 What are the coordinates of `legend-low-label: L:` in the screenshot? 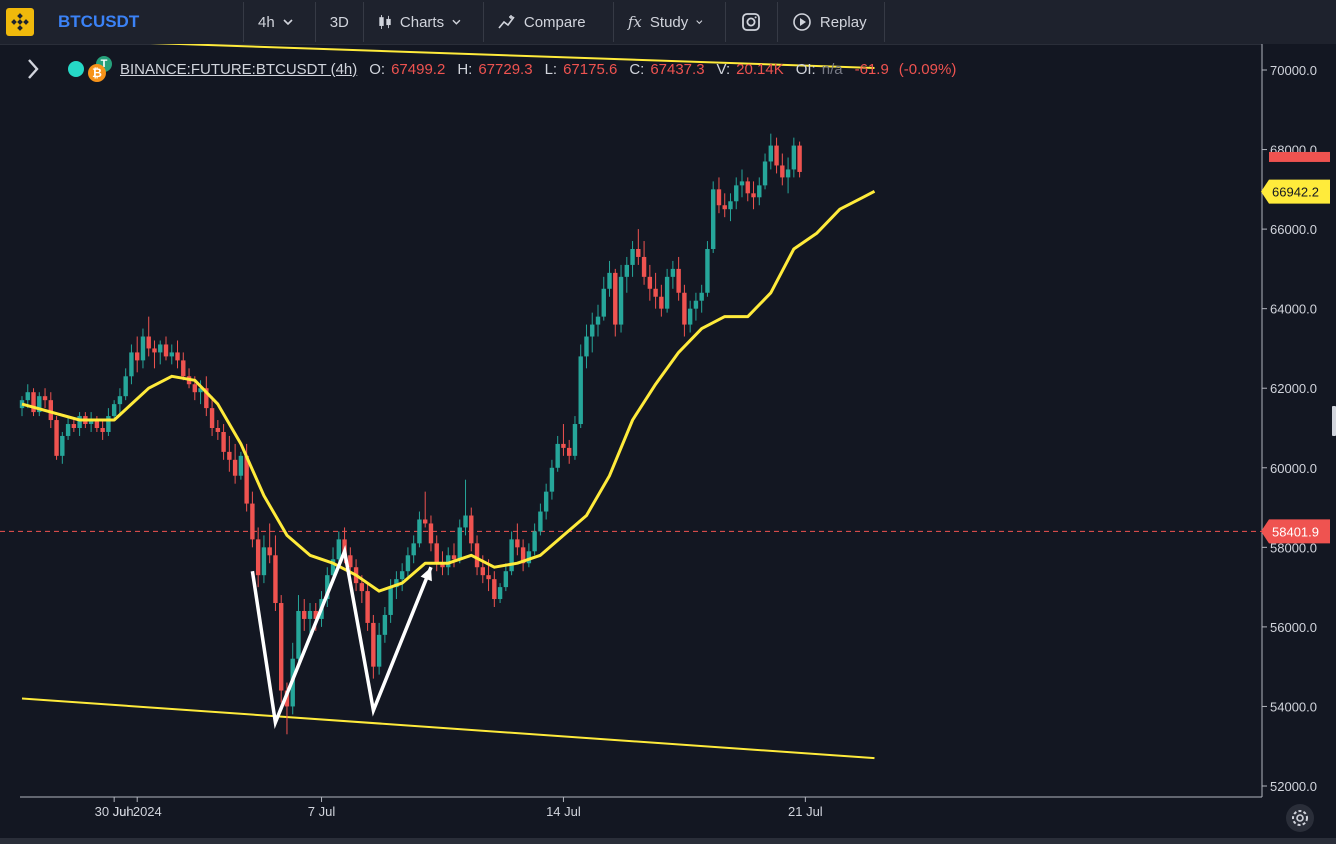 It's located at (551, 69).